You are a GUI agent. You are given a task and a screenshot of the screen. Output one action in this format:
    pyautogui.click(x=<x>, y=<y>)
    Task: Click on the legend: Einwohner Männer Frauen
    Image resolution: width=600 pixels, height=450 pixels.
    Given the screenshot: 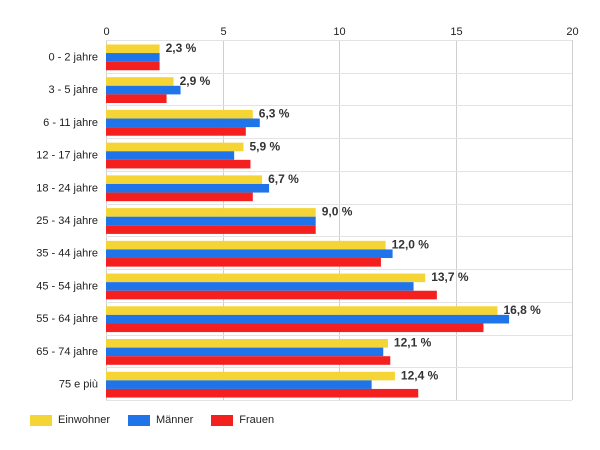 What is the action you would take?
    pyautogui.click(x=161, y=420)
    